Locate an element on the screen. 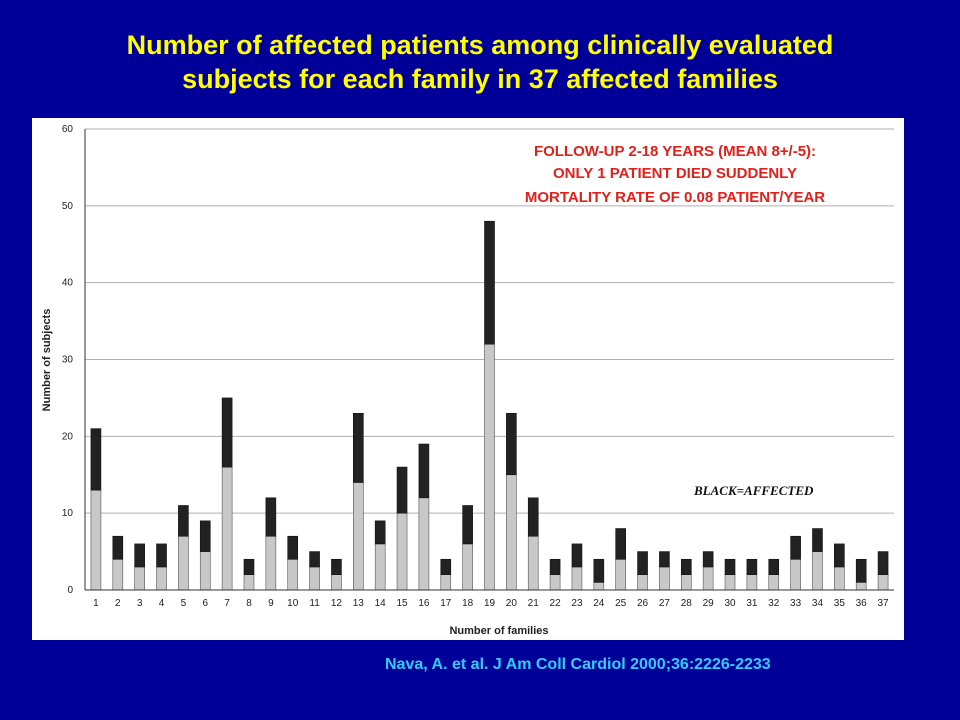  x-tick-label: 19 is located at coordinates (490, 603).